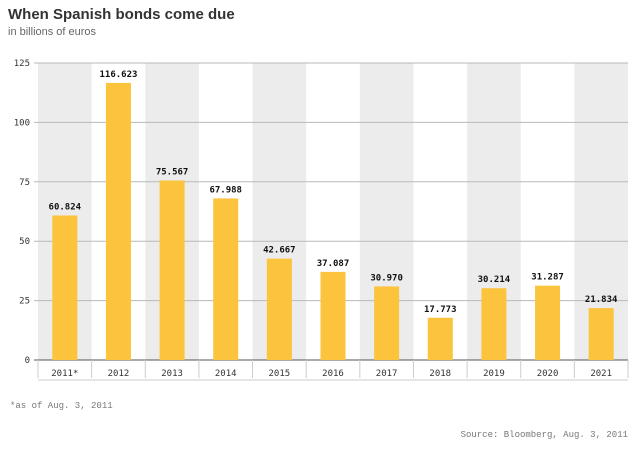 This screenshot has height=451, width=640. What do you see at coordinates (24, 183) in the screenshot?
I see `y-tick-label: 75` at bounding box center [24, 183].